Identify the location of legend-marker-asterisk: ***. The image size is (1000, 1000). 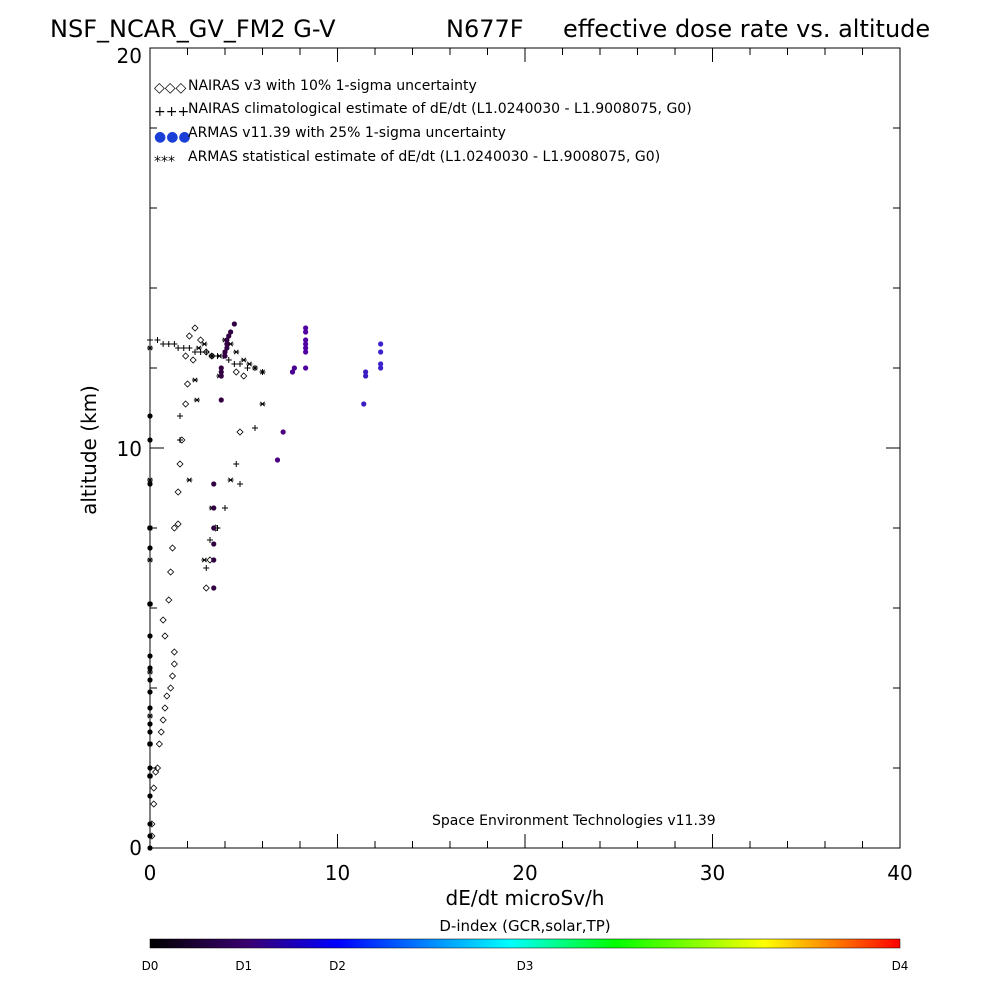
(164, 162).